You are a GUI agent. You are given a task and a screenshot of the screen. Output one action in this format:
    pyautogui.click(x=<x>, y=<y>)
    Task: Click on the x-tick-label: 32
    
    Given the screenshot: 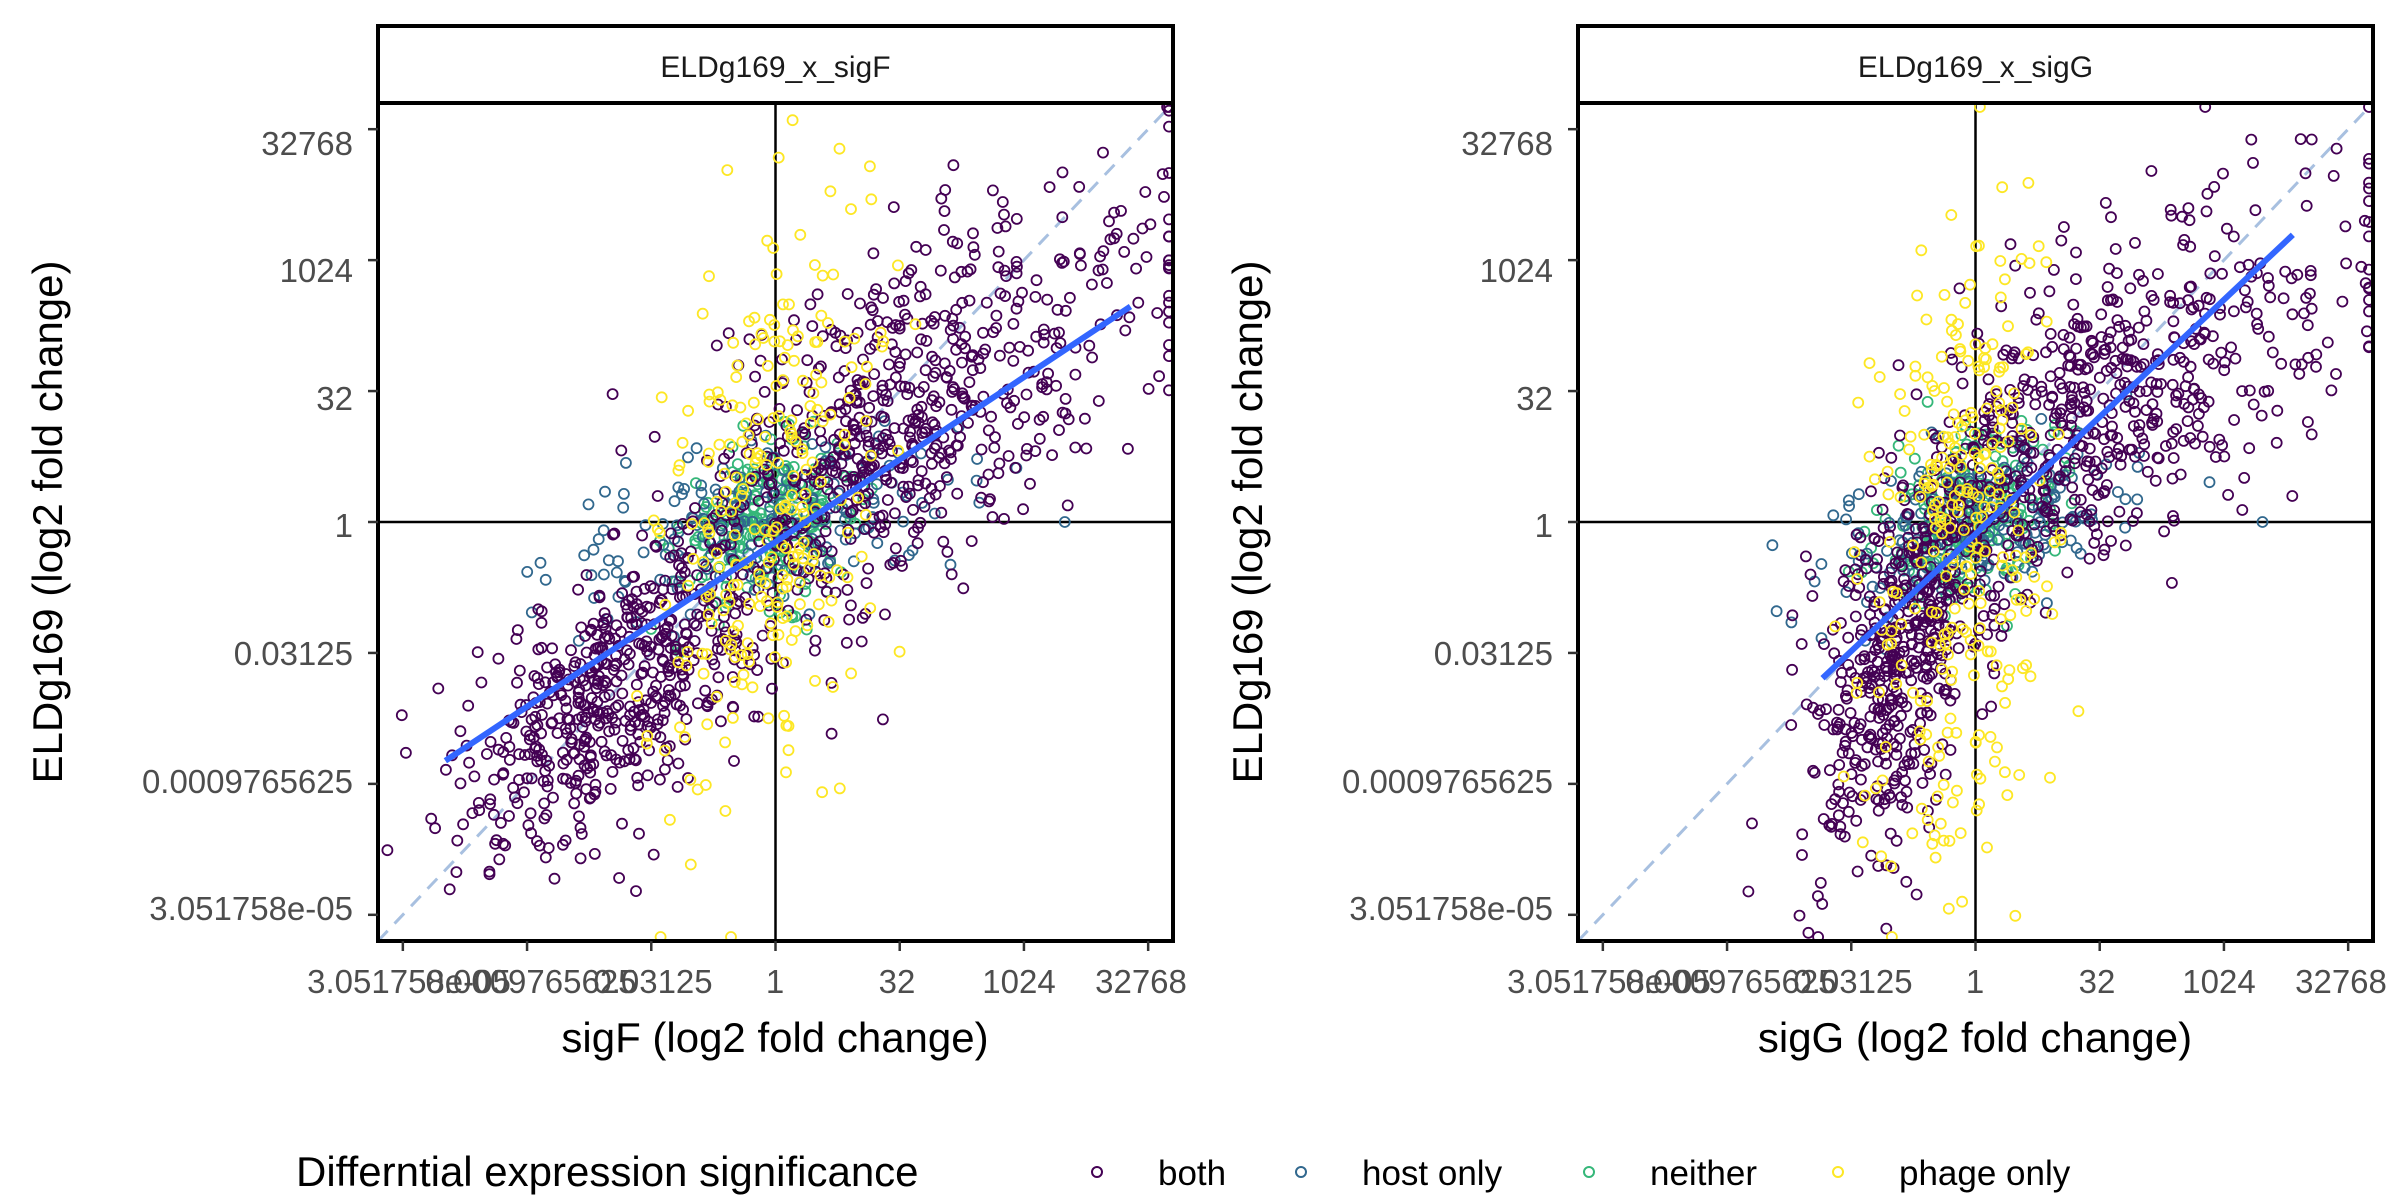 What is the action you would take?
    pyautogui.click(x=897, y=981)
    